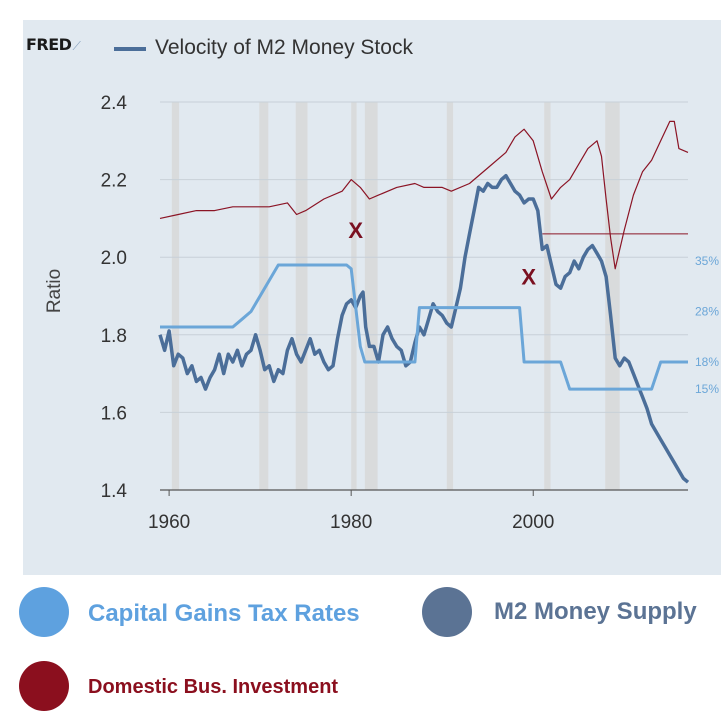 Image resolution: width=721 pixels, height=720 pixels. I want to click on y-tick-label: 1.8, so click(114, 336).